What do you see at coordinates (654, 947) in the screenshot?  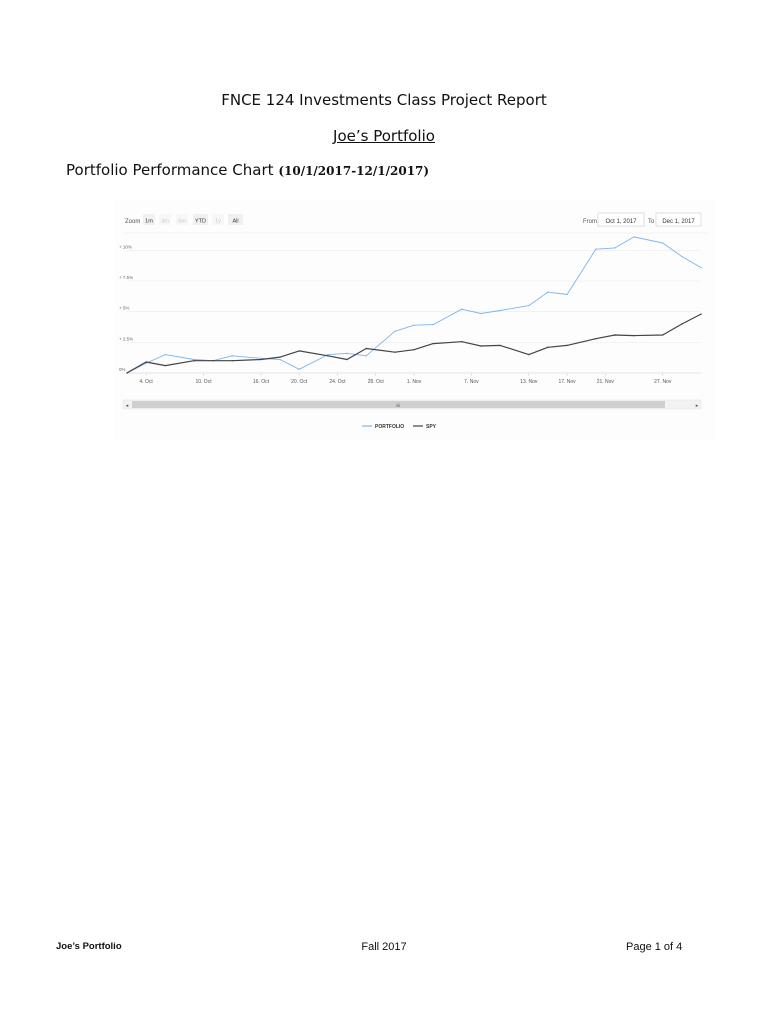 I see `footer-page-number: Page 1 of 4` at bounding box center [654, 947].